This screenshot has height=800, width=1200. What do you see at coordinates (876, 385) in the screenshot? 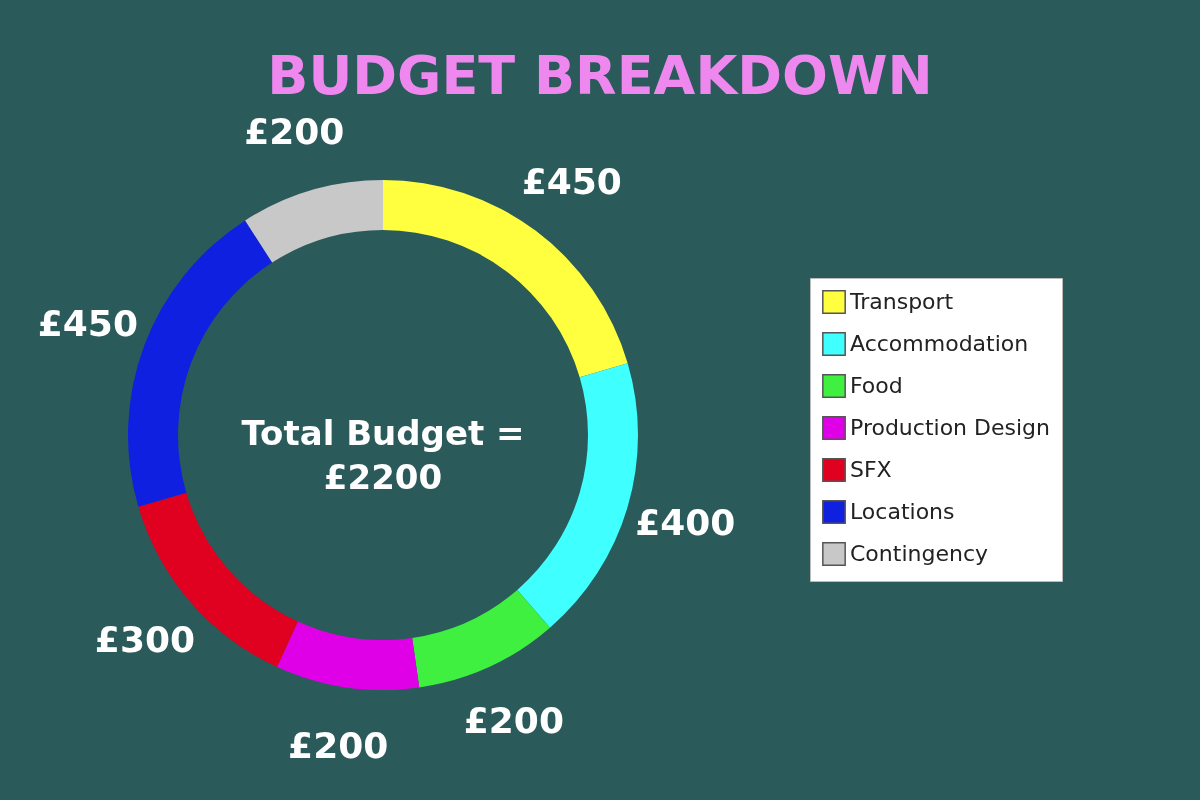
I see `legend-label: Food` at bounding box center [876, 385].